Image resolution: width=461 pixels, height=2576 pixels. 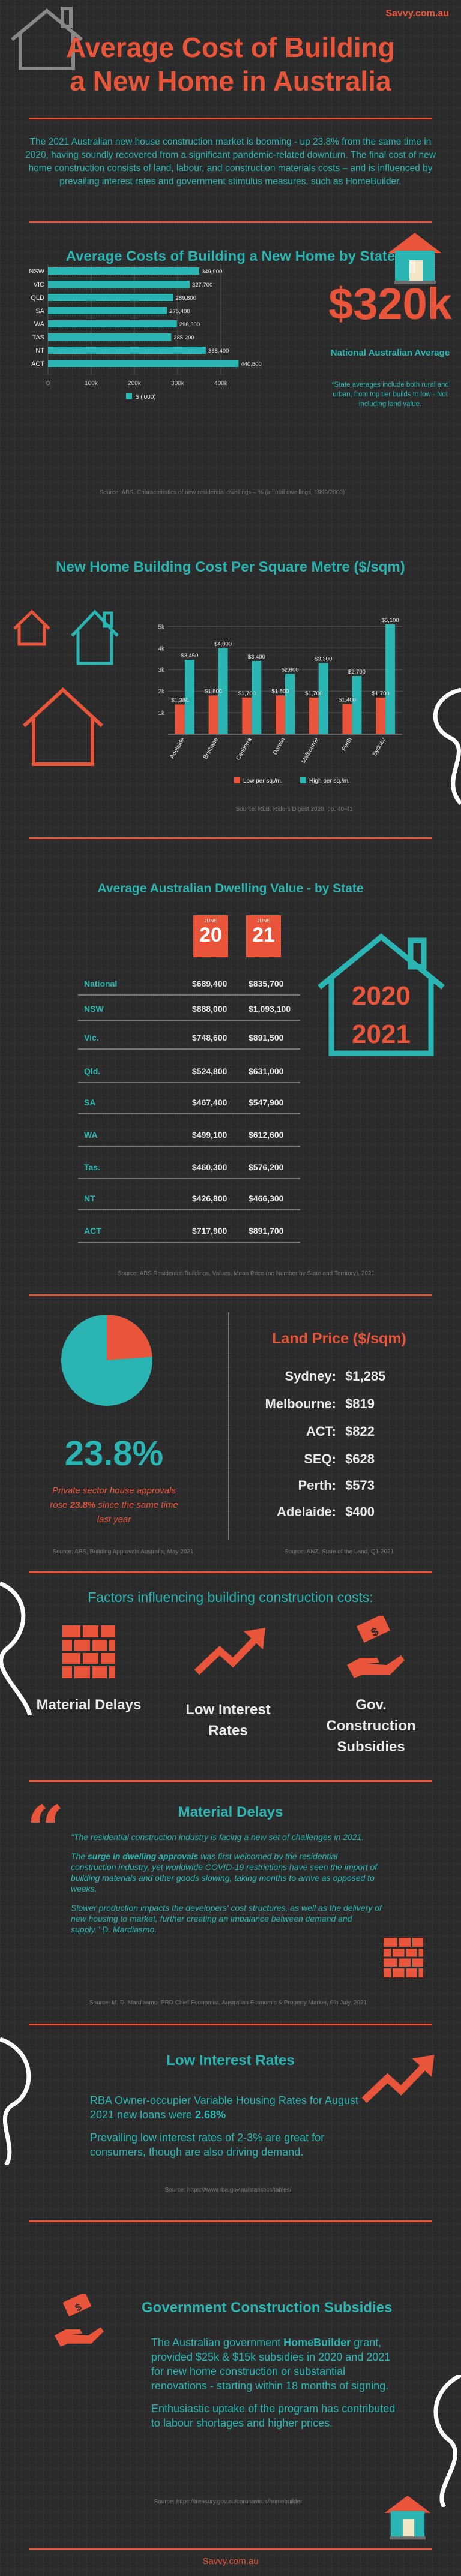 I want to click on table-row: Qld. $524,800 $631,000, so click(x=189, y=1071).